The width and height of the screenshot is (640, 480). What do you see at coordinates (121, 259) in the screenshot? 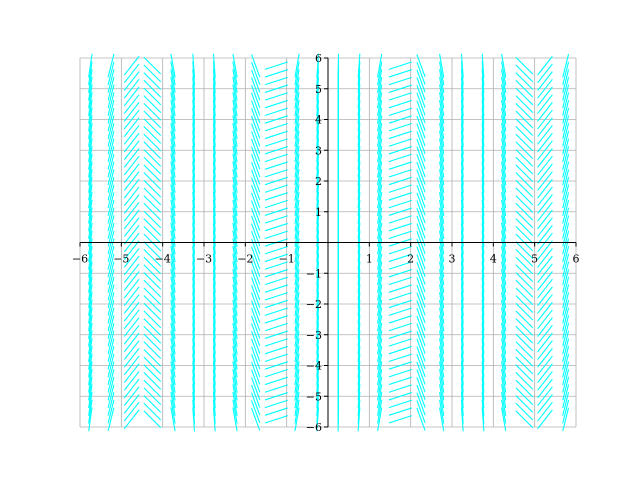
I see `x-tick-label: −5` at bounding box center [121, 259].